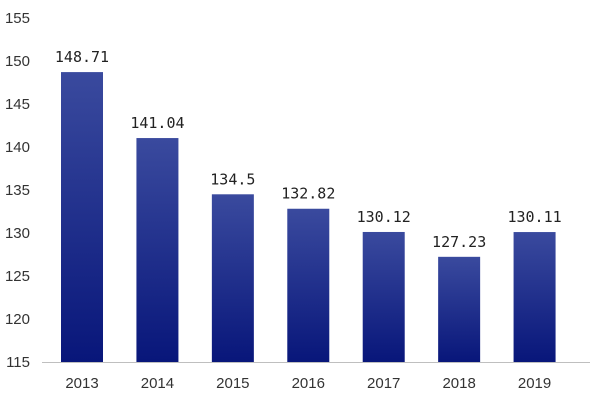 The width and height of the screenshot is (600, 400). Describe the element at coordinates (17, 61) in the screenshot. I see `y-tick-label: 150` at that location.